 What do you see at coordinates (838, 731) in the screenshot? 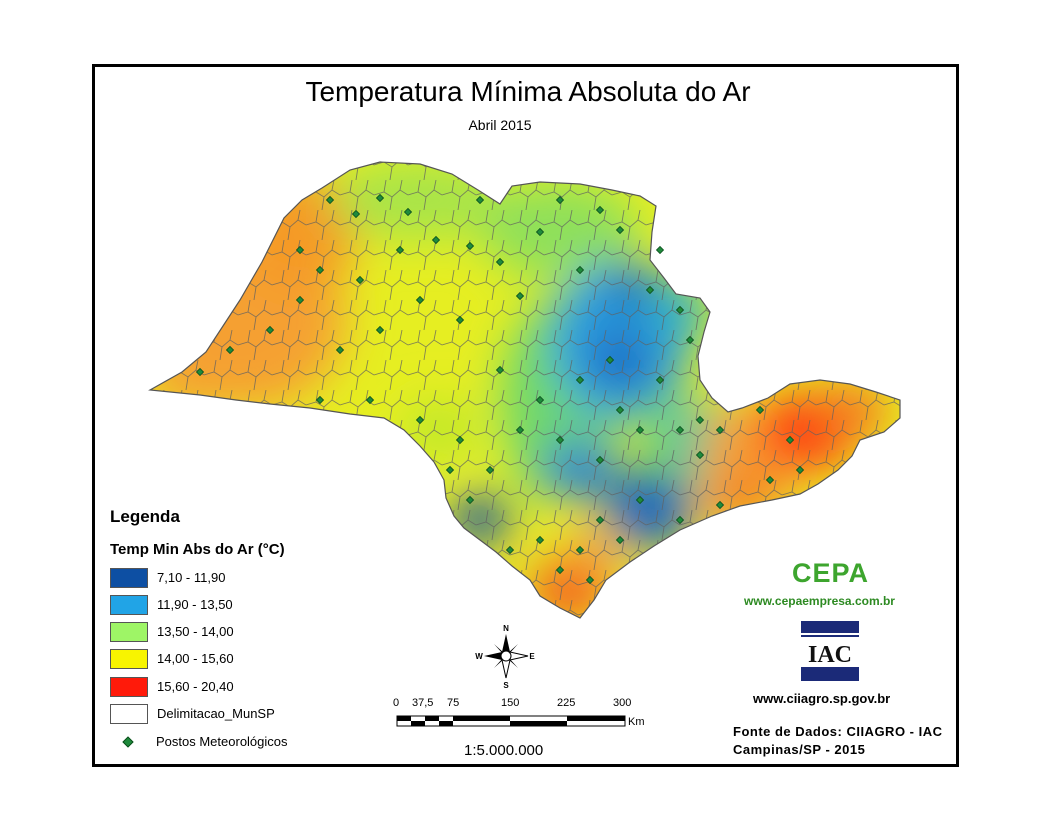
I see `data-source: Fonte de Dados: CIIAGRO - IAC` at bounding box center [838, 731].